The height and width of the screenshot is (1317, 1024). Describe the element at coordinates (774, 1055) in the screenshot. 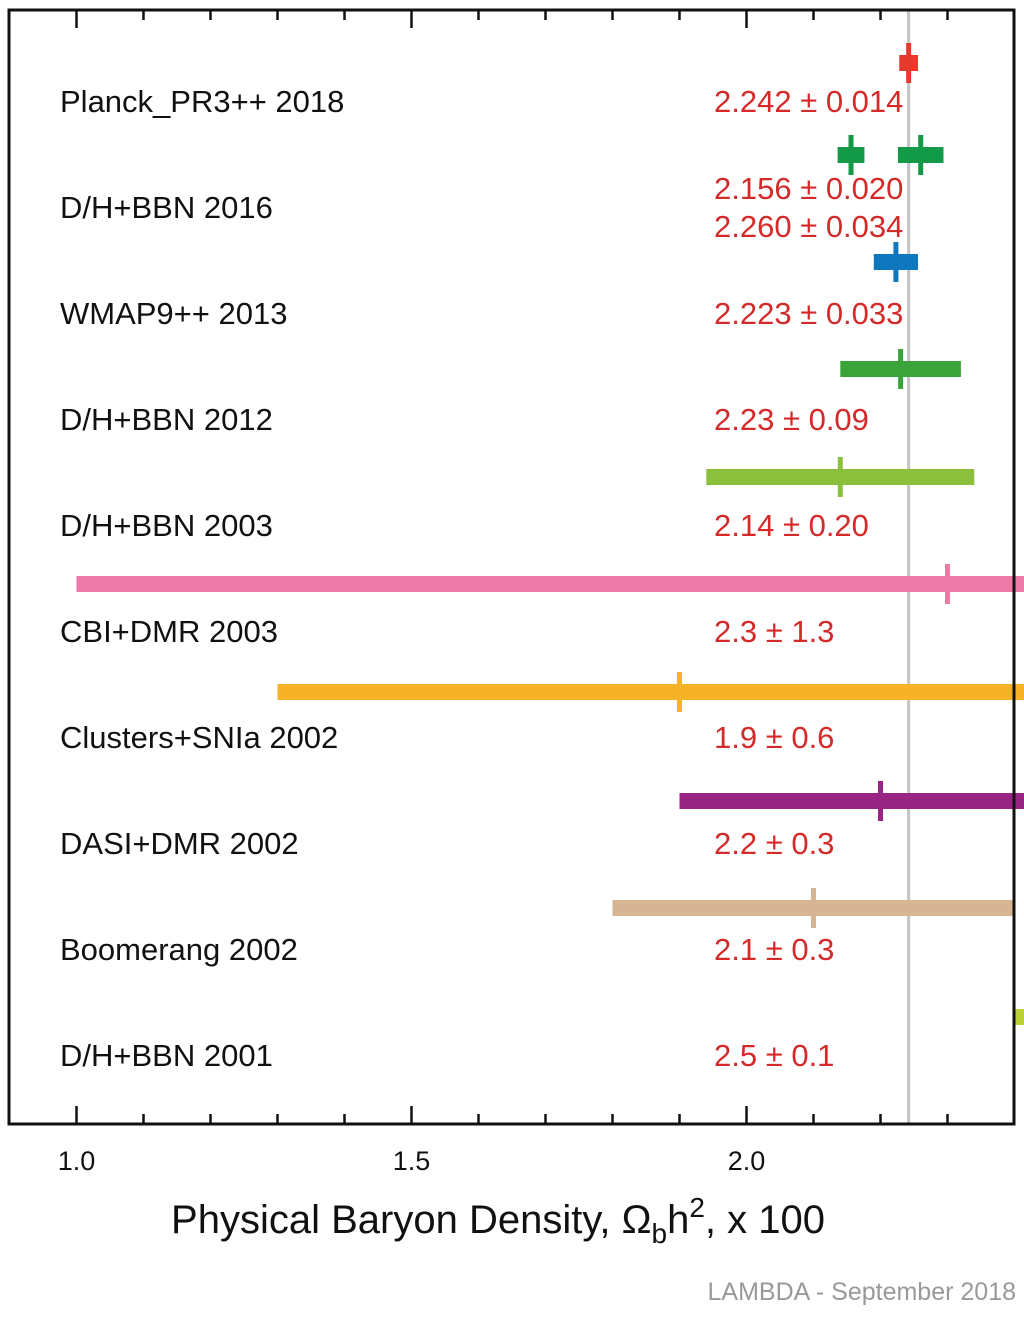

I see `measurement-value: 2.5 ± 0.1` at that location.